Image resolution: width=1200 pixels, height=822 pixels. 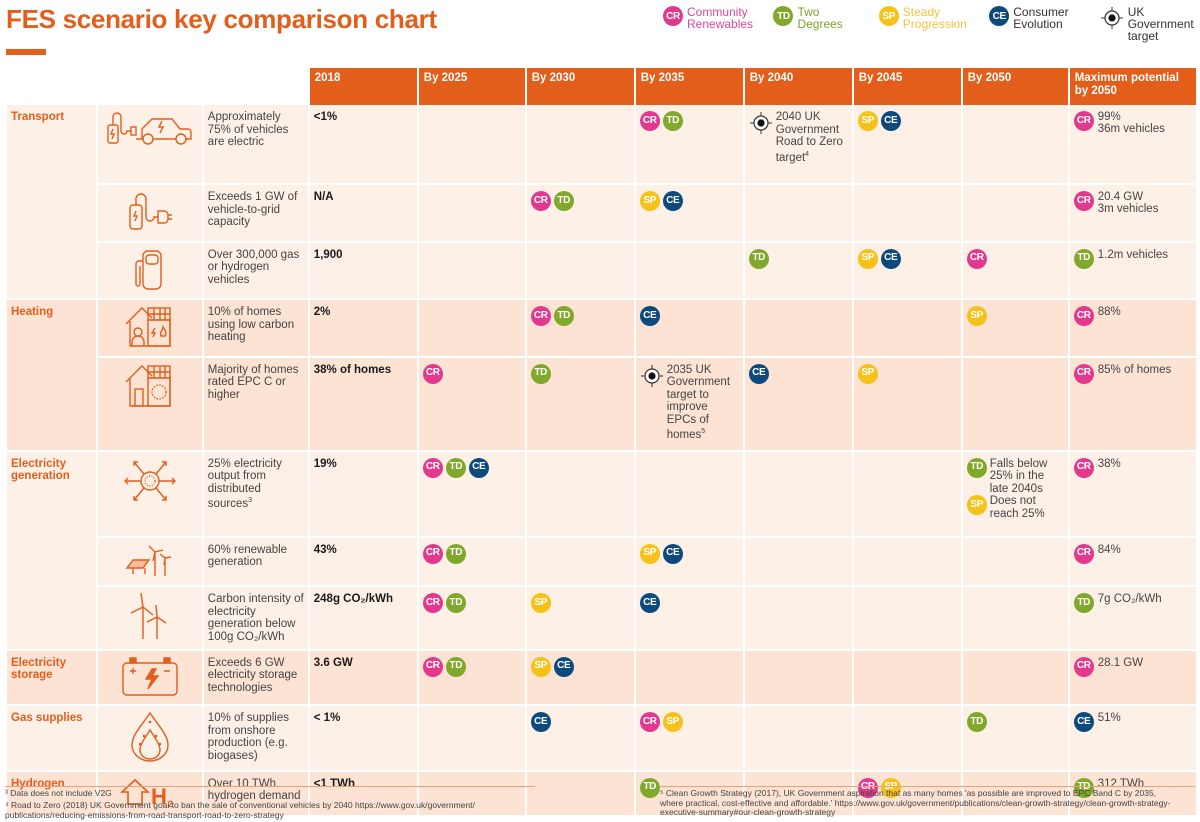 I want to click on legend-label: Consumer Evolution, so click(x=1041, y=18).